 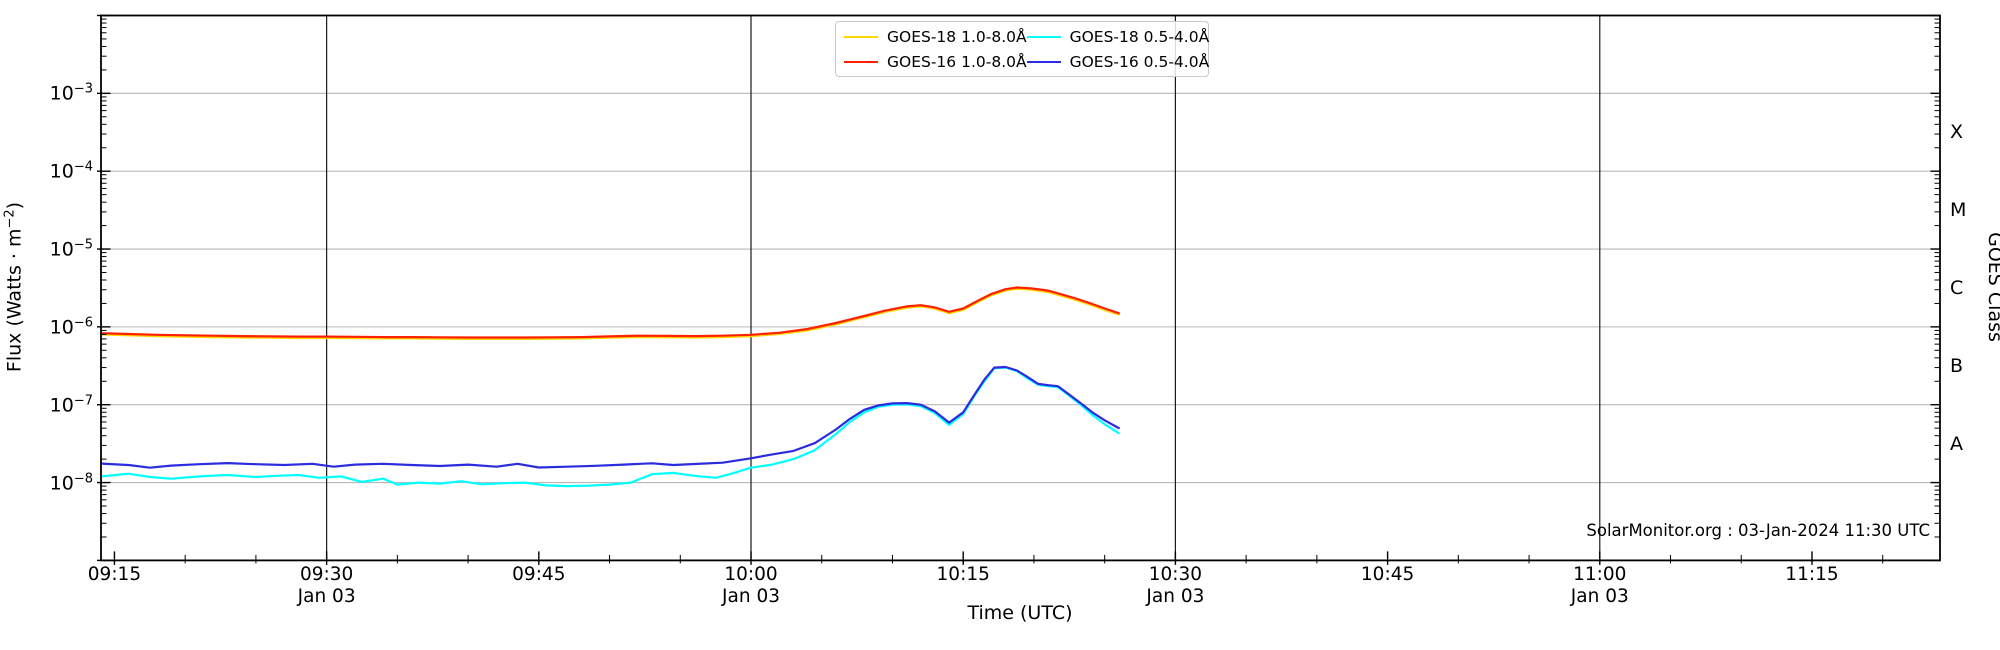 I want to click on y-axis-title: Flux (Watts · m−2), so click(x=14, y=287).